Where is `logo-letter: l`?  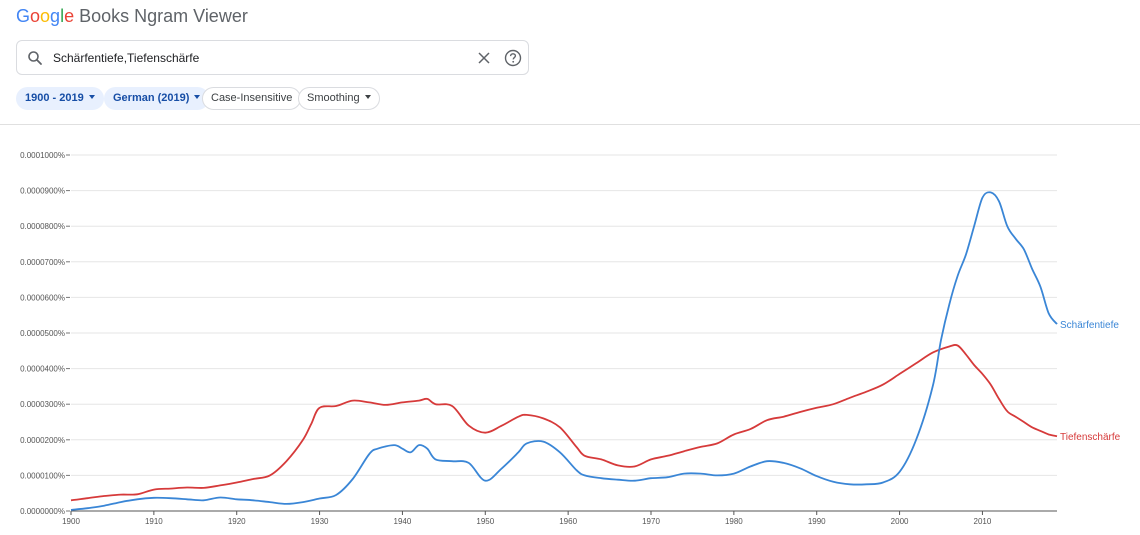 logo-letter: l is located at coordinates (62, 16).